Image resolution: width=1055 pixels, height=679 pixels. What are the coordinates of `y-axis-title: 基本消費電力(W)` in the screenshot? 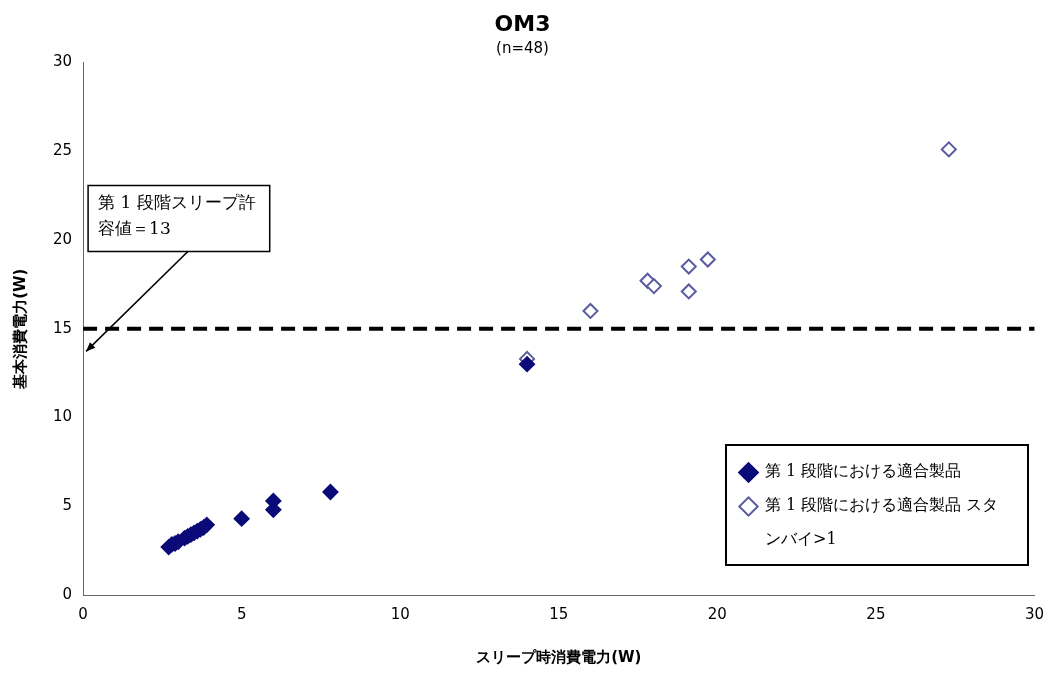 It's located at (19, 329).